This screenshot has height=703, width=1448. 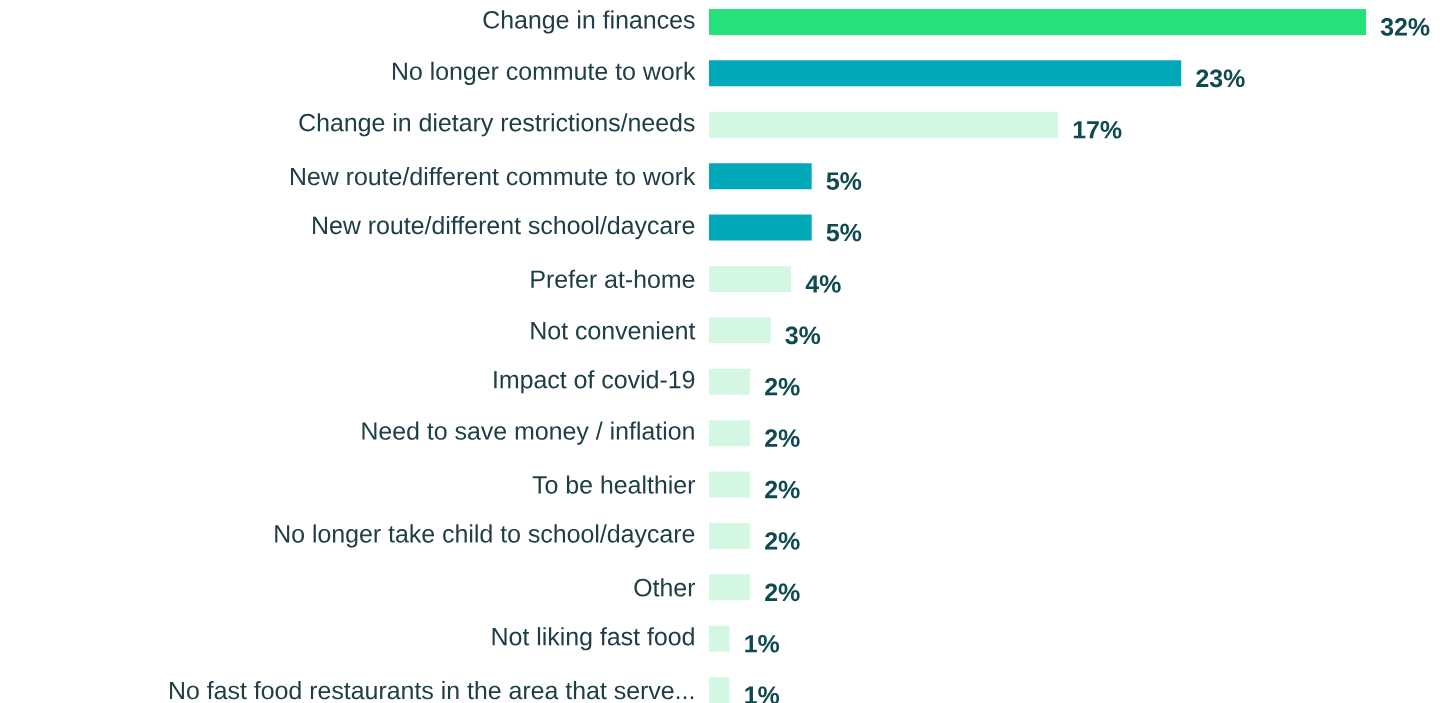 What do you see at coordinates (589, 22) in the screenshot?
I see `y-tick-label: Change in finances` at bounding box center [589, 22].